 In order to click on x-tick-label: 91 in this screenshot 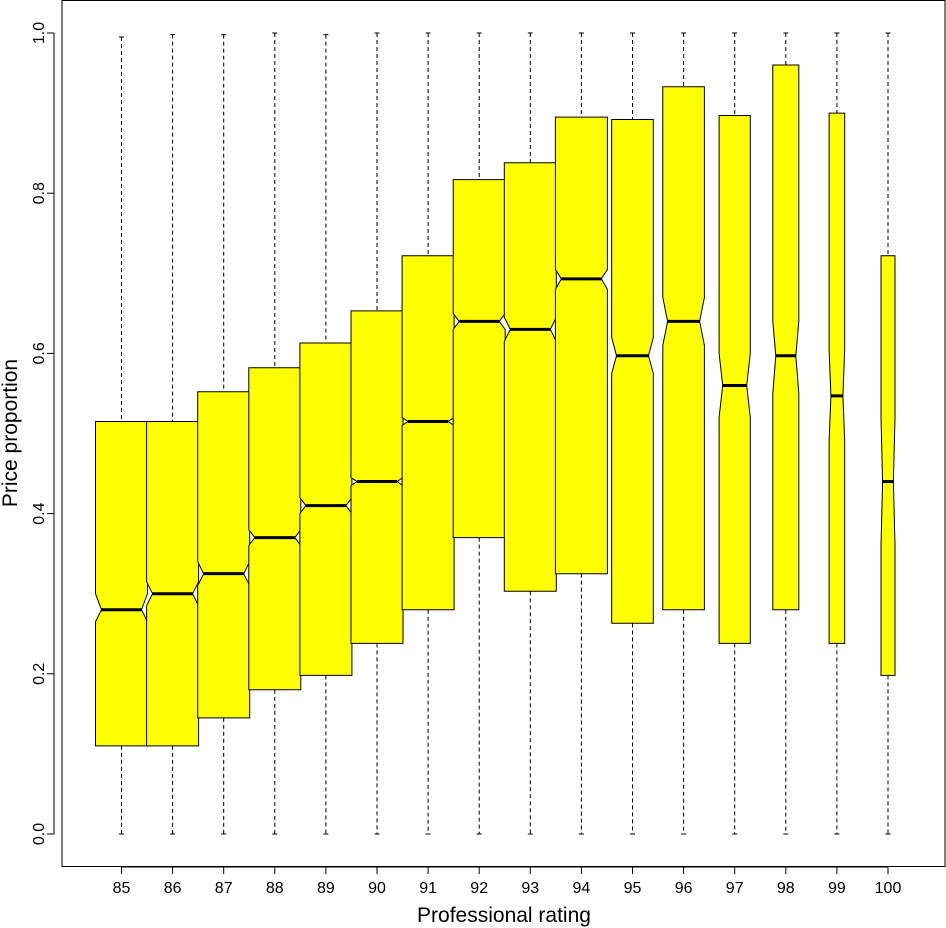, I will do `click(428, 888)`.